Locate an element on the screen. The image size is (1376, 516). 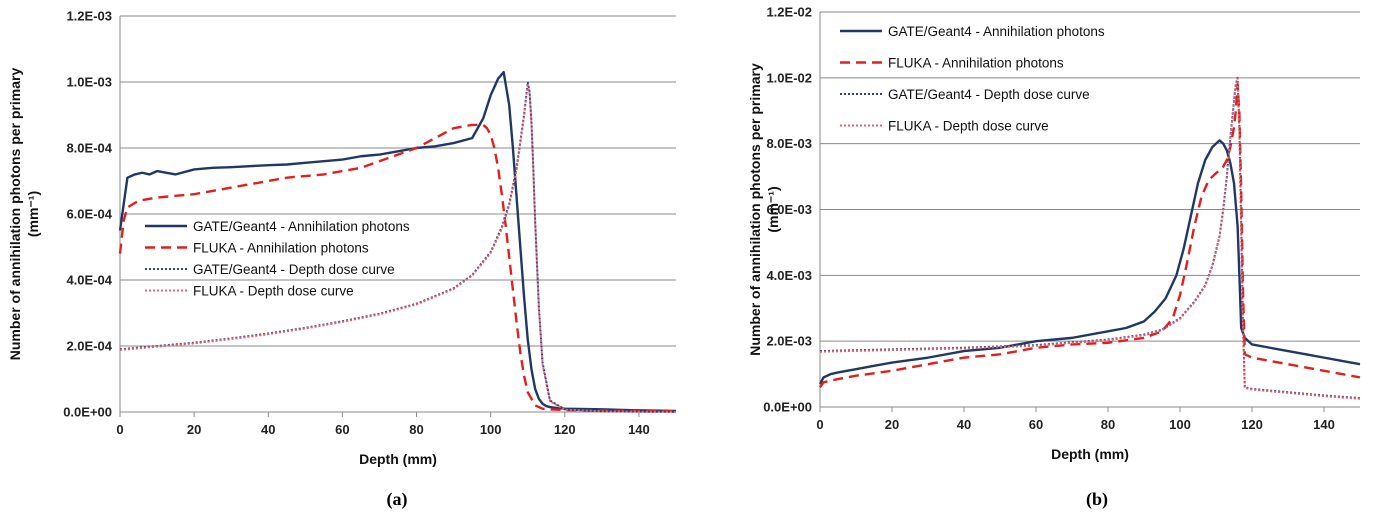
y-tick-label: 2.0E-04 is located at coordinates (89, 346).